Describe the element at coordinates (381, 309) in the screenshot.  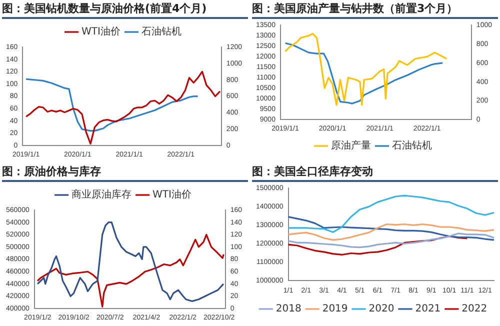
I see `legend-label: 2020` at that location.